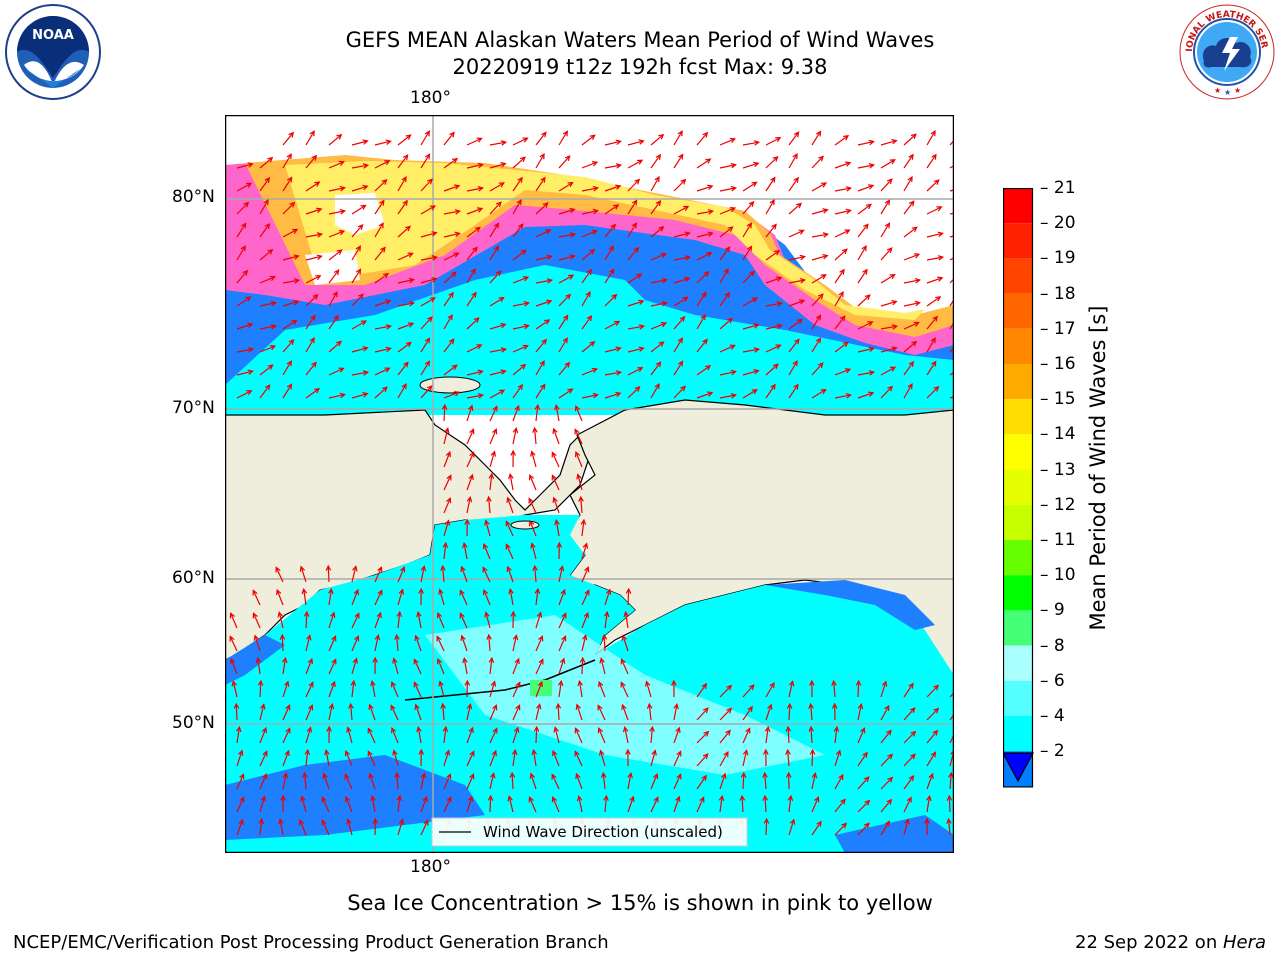  What do you see at coordinates (1052, 645) in the screenshot?
I see `colorbar-tick-label: – 8` at bounding box center [1052, 645].